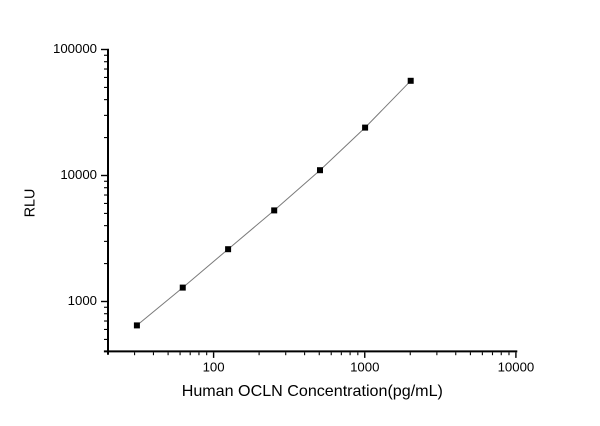 The height and width of the screenshot is (426, 600). Describe the element at coordinates (31, 203) in the screenshot. I see `svg-text: RLU` at that location.